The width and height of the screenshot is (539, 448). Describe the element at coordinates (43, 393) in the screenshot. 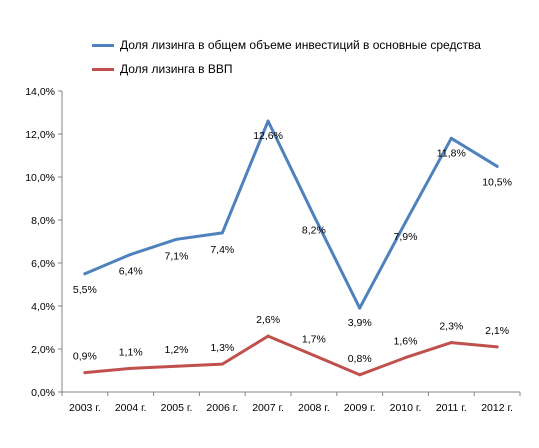

I see `y-tick-label: 0,0%` at that location.